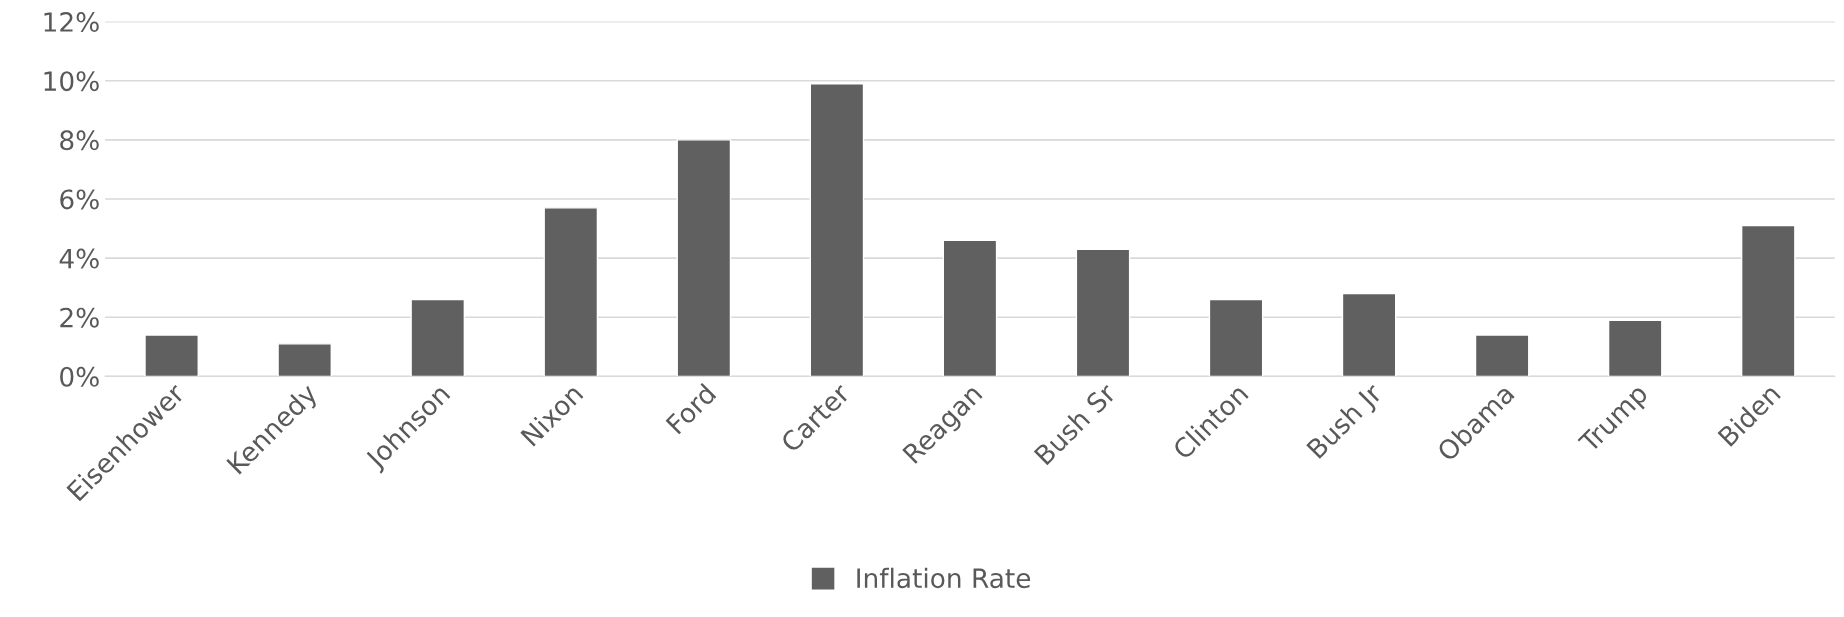 This screenshot has width=1844, height=617. What do you see at coordinates (79, 376) in the screenshot?
I see `y-tick-label: 0%` at bounding box center [79, 376].